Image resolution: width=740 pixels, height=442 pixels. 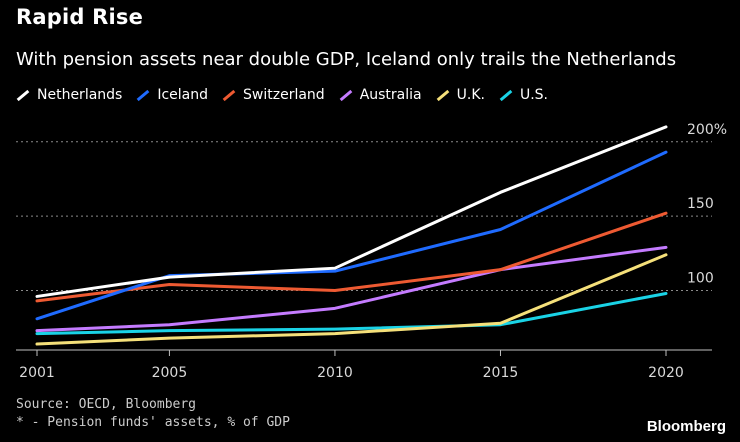 I want to click on legend-label: Australia, so click(x=390, y=95).